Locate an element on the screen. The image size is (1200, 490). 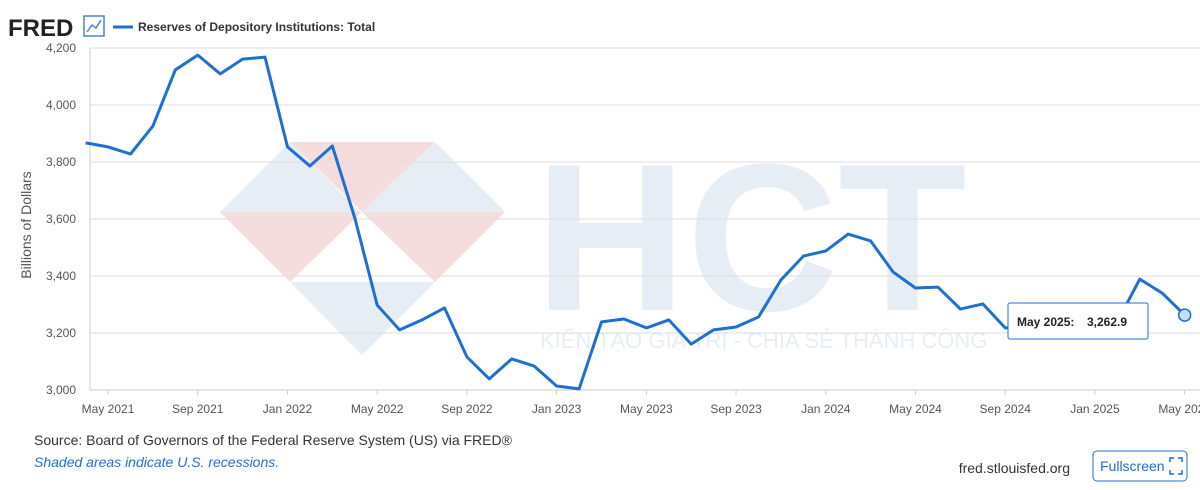
logo-icon is located at coordinates (94, 26).